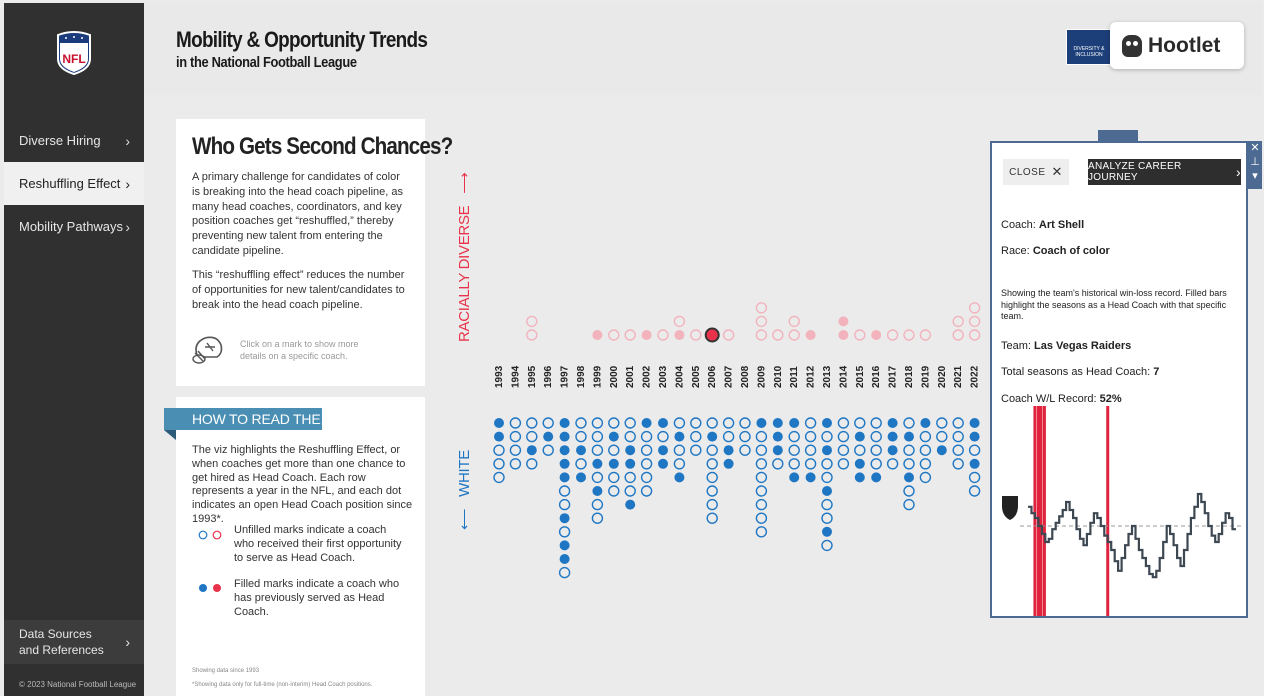  What do you see at coordinates (1118, 135) in the screenshot?
I see `panel-drag-handle` at bounding box center [1118, 135].